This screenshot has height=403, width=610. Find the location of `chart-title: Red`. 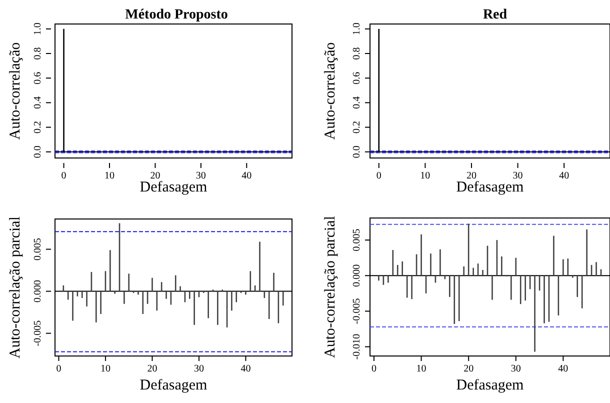

chart-title: Red is located at coordinates (495, 15).